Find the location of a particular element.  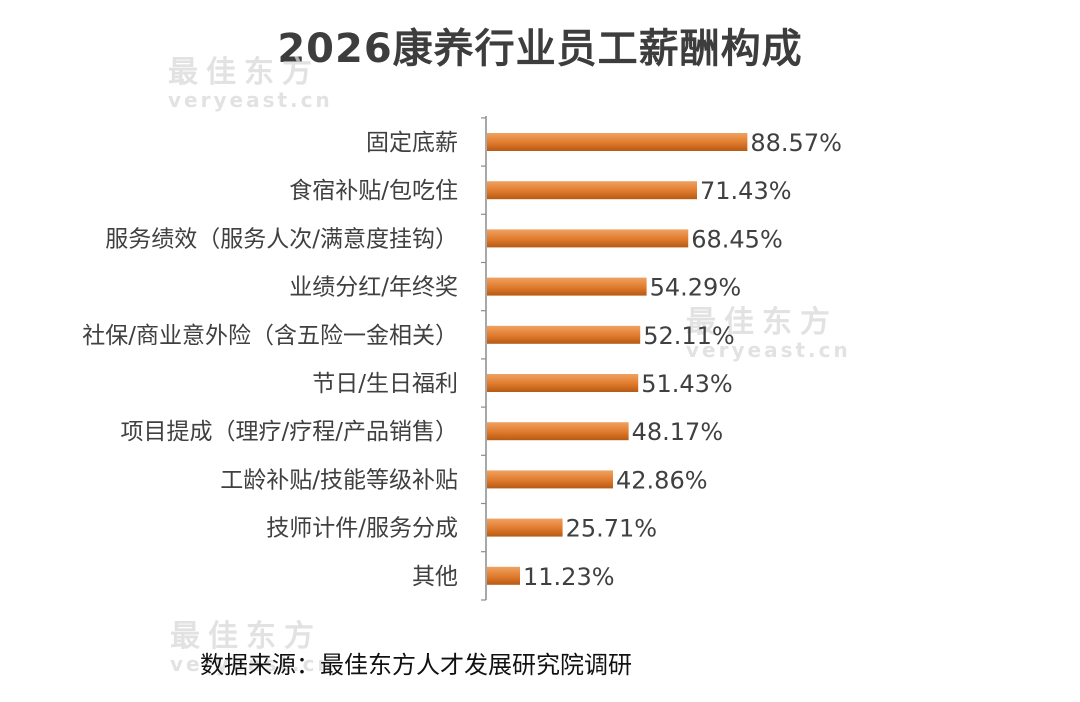

data-label: 51.43% is located at coordinates (687, 384).